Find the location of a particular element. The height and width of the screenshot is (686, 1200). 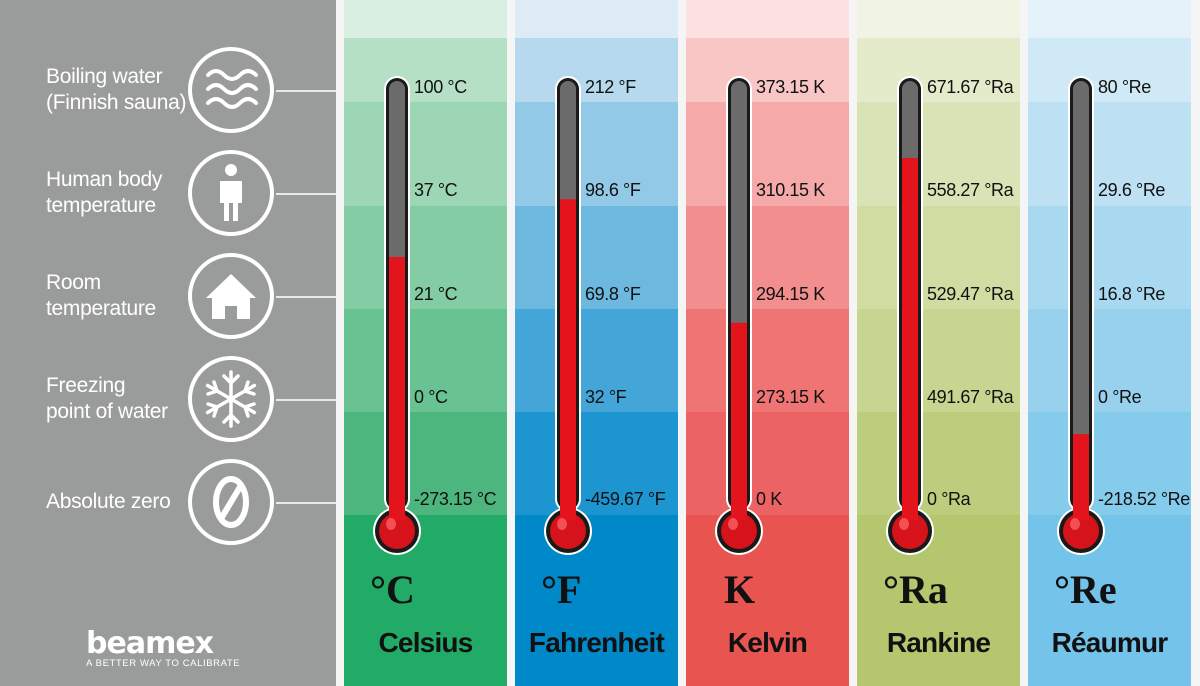

logo-tagline: A BETTER WAY TO CALIBRATE is located at coordinates (163, 663).